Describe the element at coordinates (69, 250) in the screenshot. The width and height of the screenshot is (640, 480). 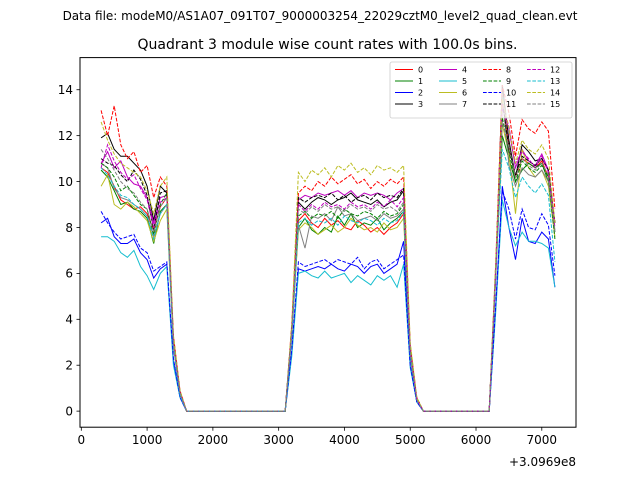
I see `y-axis-ticks: 0 2 4 6 8 10 12 14` at that location.